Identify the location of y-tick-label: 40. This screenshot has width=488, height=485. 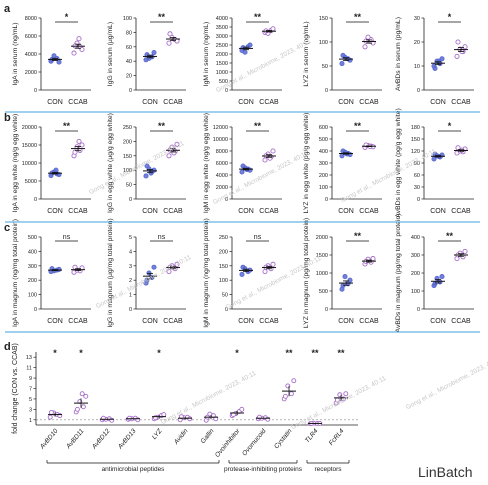
(129, 62).